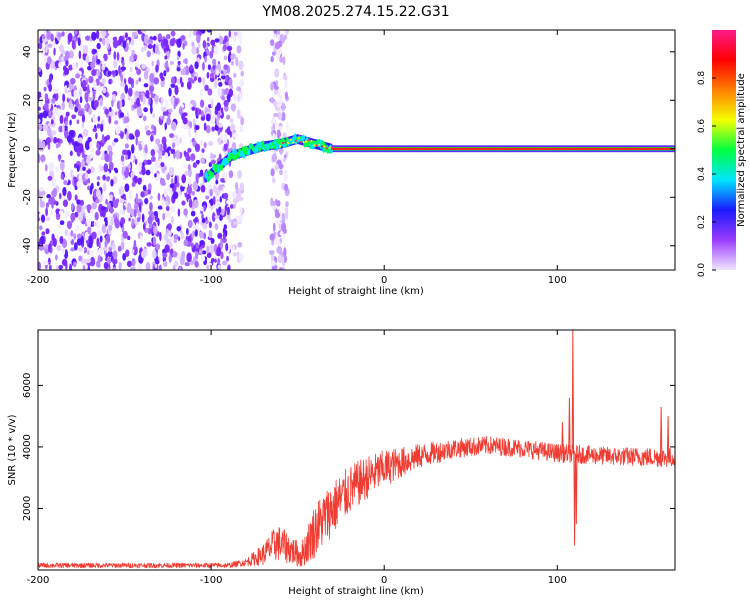 The width and height of the screenshot is (750, 604). Describe the element at coordinates (569, 425) in the screenshot. I see `snr-spike` at that location.